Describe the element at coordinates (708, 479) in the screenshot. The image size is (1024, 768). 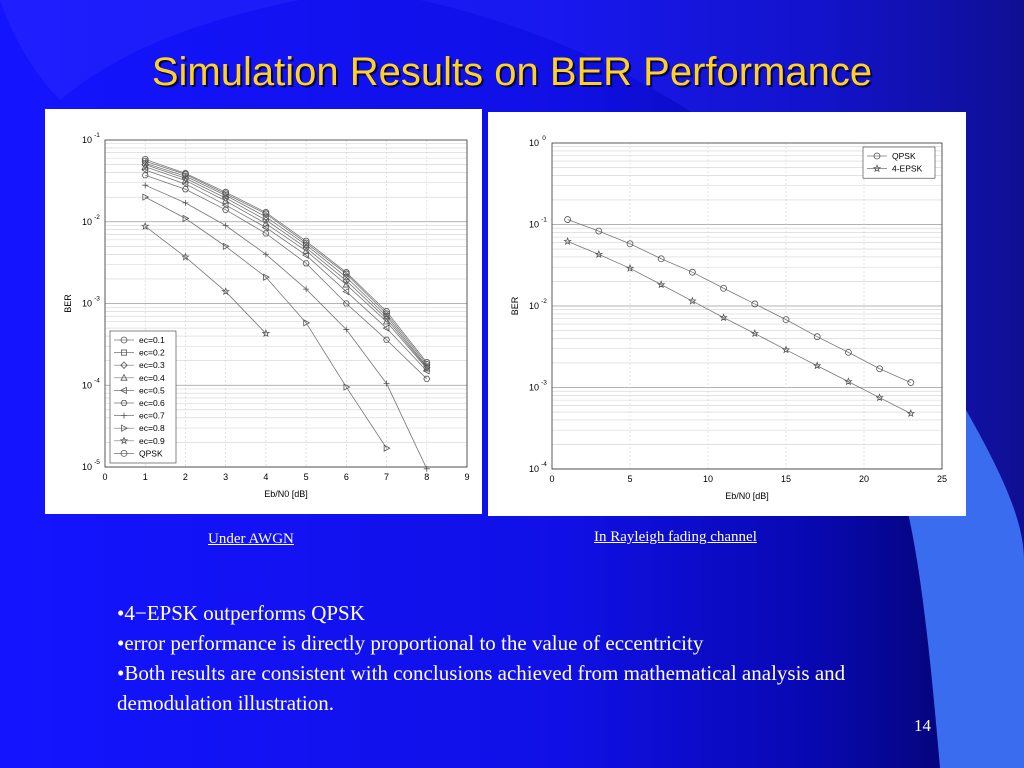
I see `x-tick-label: 10` at that location.